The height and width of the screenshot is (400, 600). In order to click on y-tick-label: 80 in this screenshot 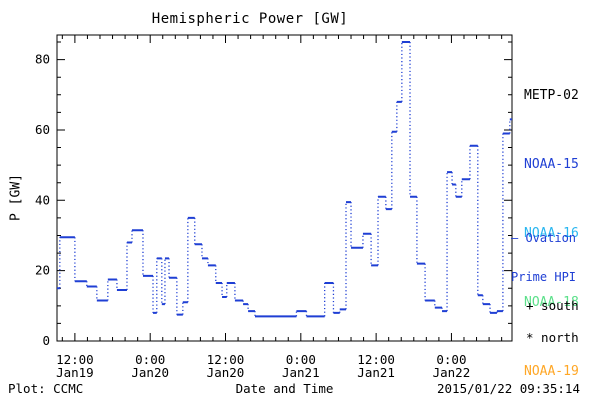, I will do `click(42, 59)`.